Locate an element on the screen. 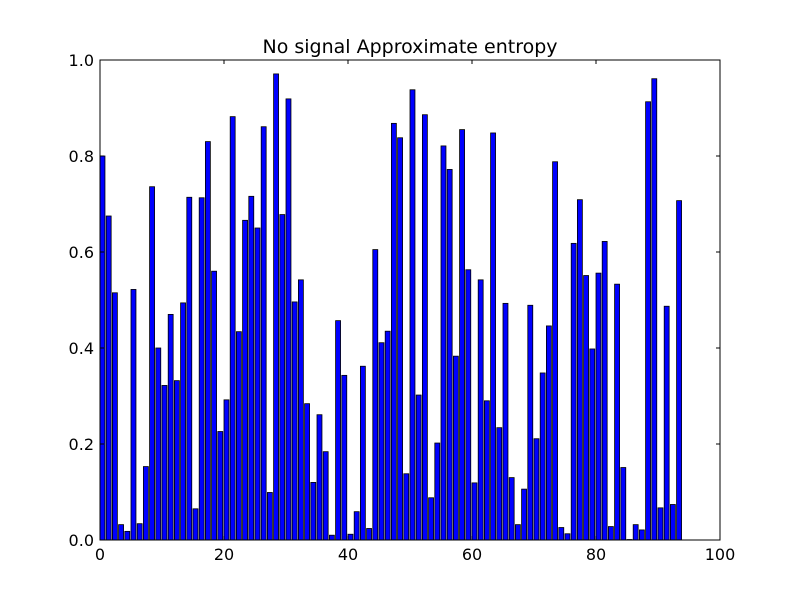 The width and height of the screenshot is (800, 600). y-tick-label-0: 0.0 is located at coordinates (81, 540).